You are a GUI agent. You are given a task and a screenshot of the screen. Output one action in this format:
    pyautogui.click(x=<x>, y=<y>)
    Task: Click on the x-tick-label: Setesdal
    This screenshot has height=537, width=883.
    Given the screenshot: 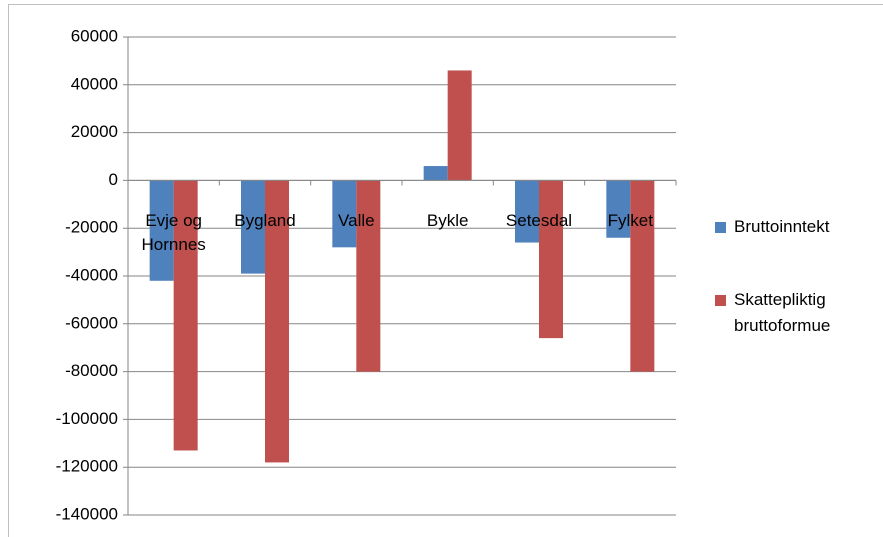 What is the action you would take?
    pyautogui.click(x=539, y=221)
    